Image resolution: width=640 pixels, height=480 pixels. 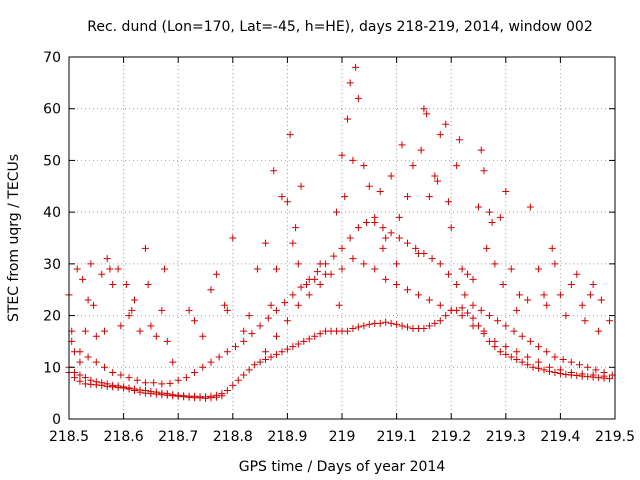 What do you see at coordinates (52, 317) in the screenshot?
I see `y-tick-label: 20` at bounding box center [52, 317].